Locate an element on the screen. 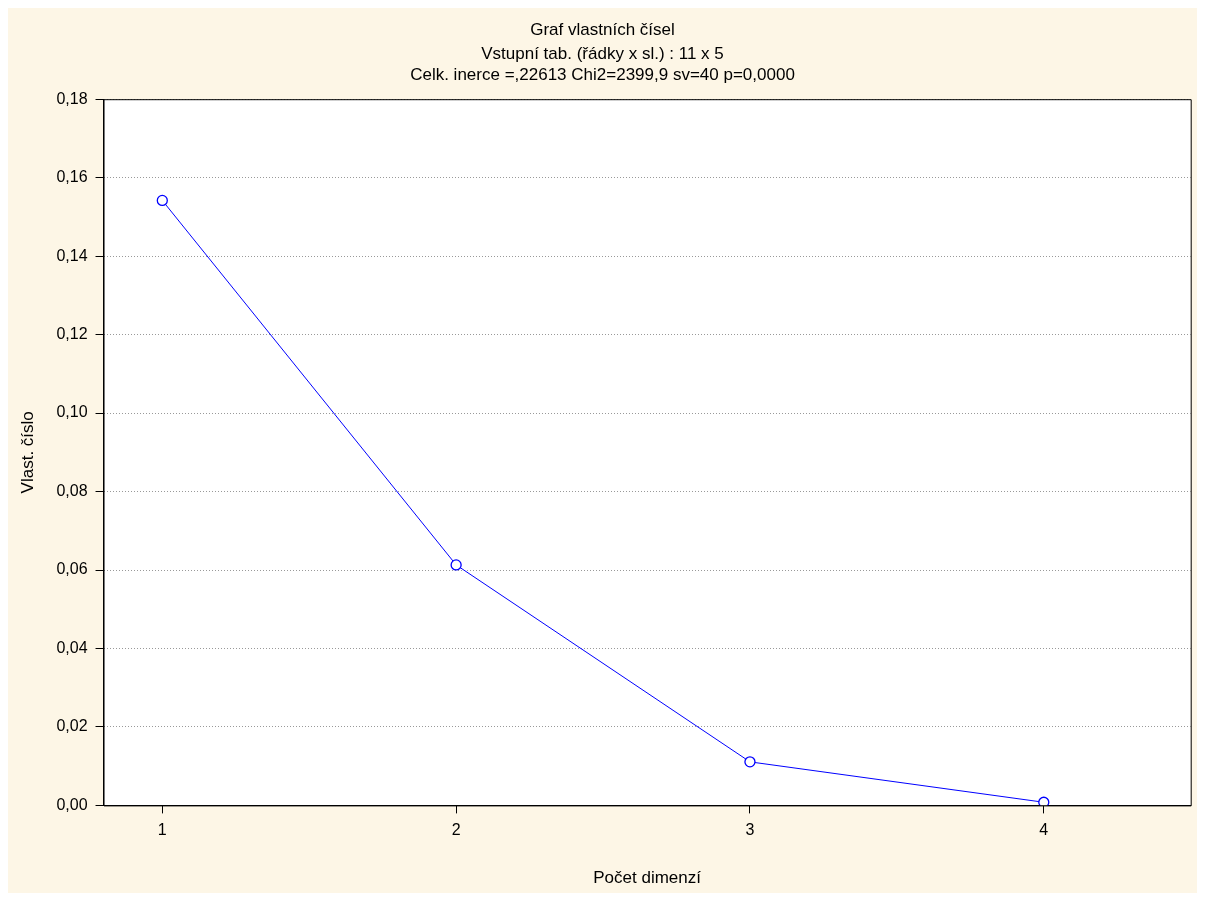  y-tick-label: 0,16 is located at coordinates (72, 177).